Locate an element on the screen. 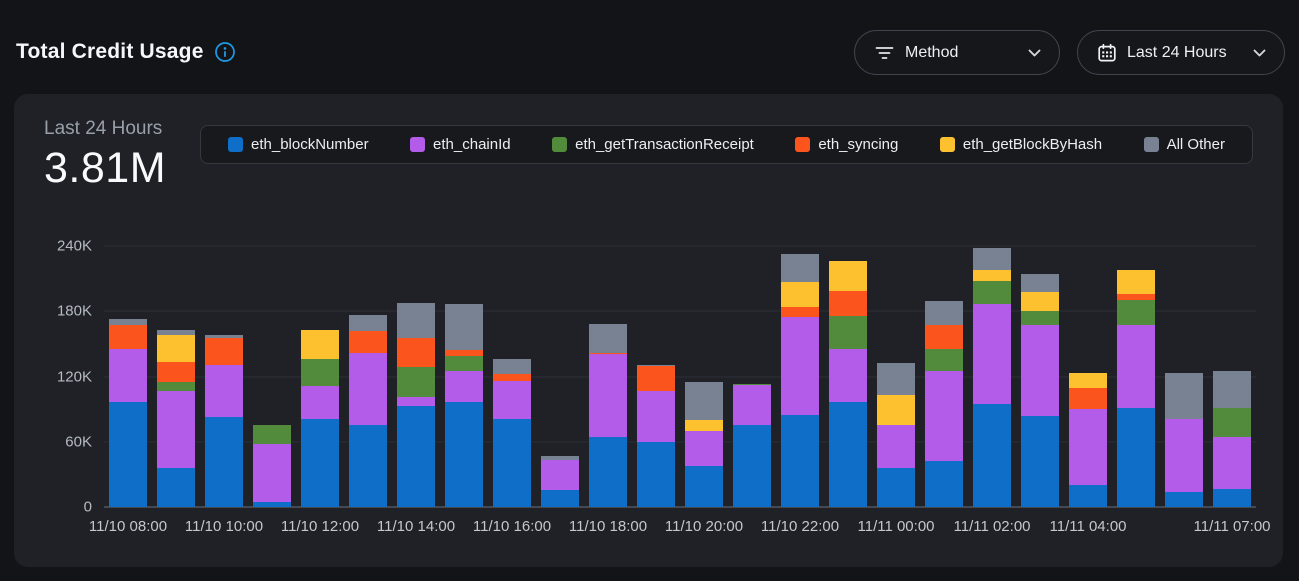 The image size is (1299, 581). legend-item-eth_syncing: eth_syncing is located at coordinates (846, 144).